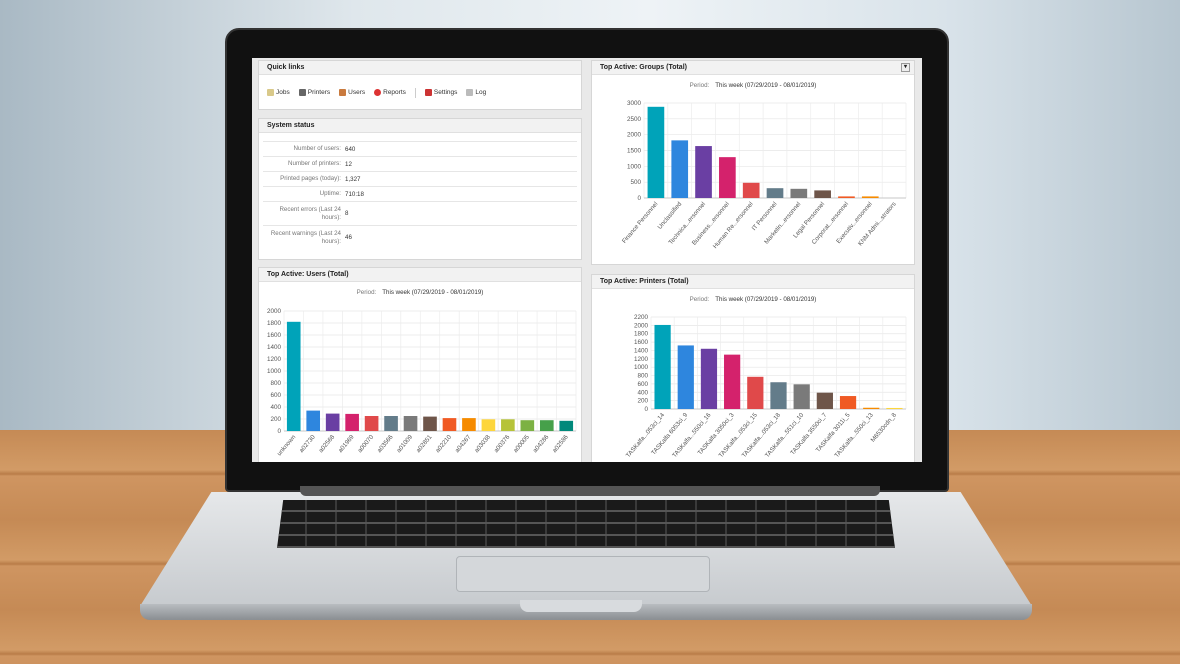  Describe the element at coordinates (274, 323) in the screenshot. I see `y-tick-label: 1800` at that location.